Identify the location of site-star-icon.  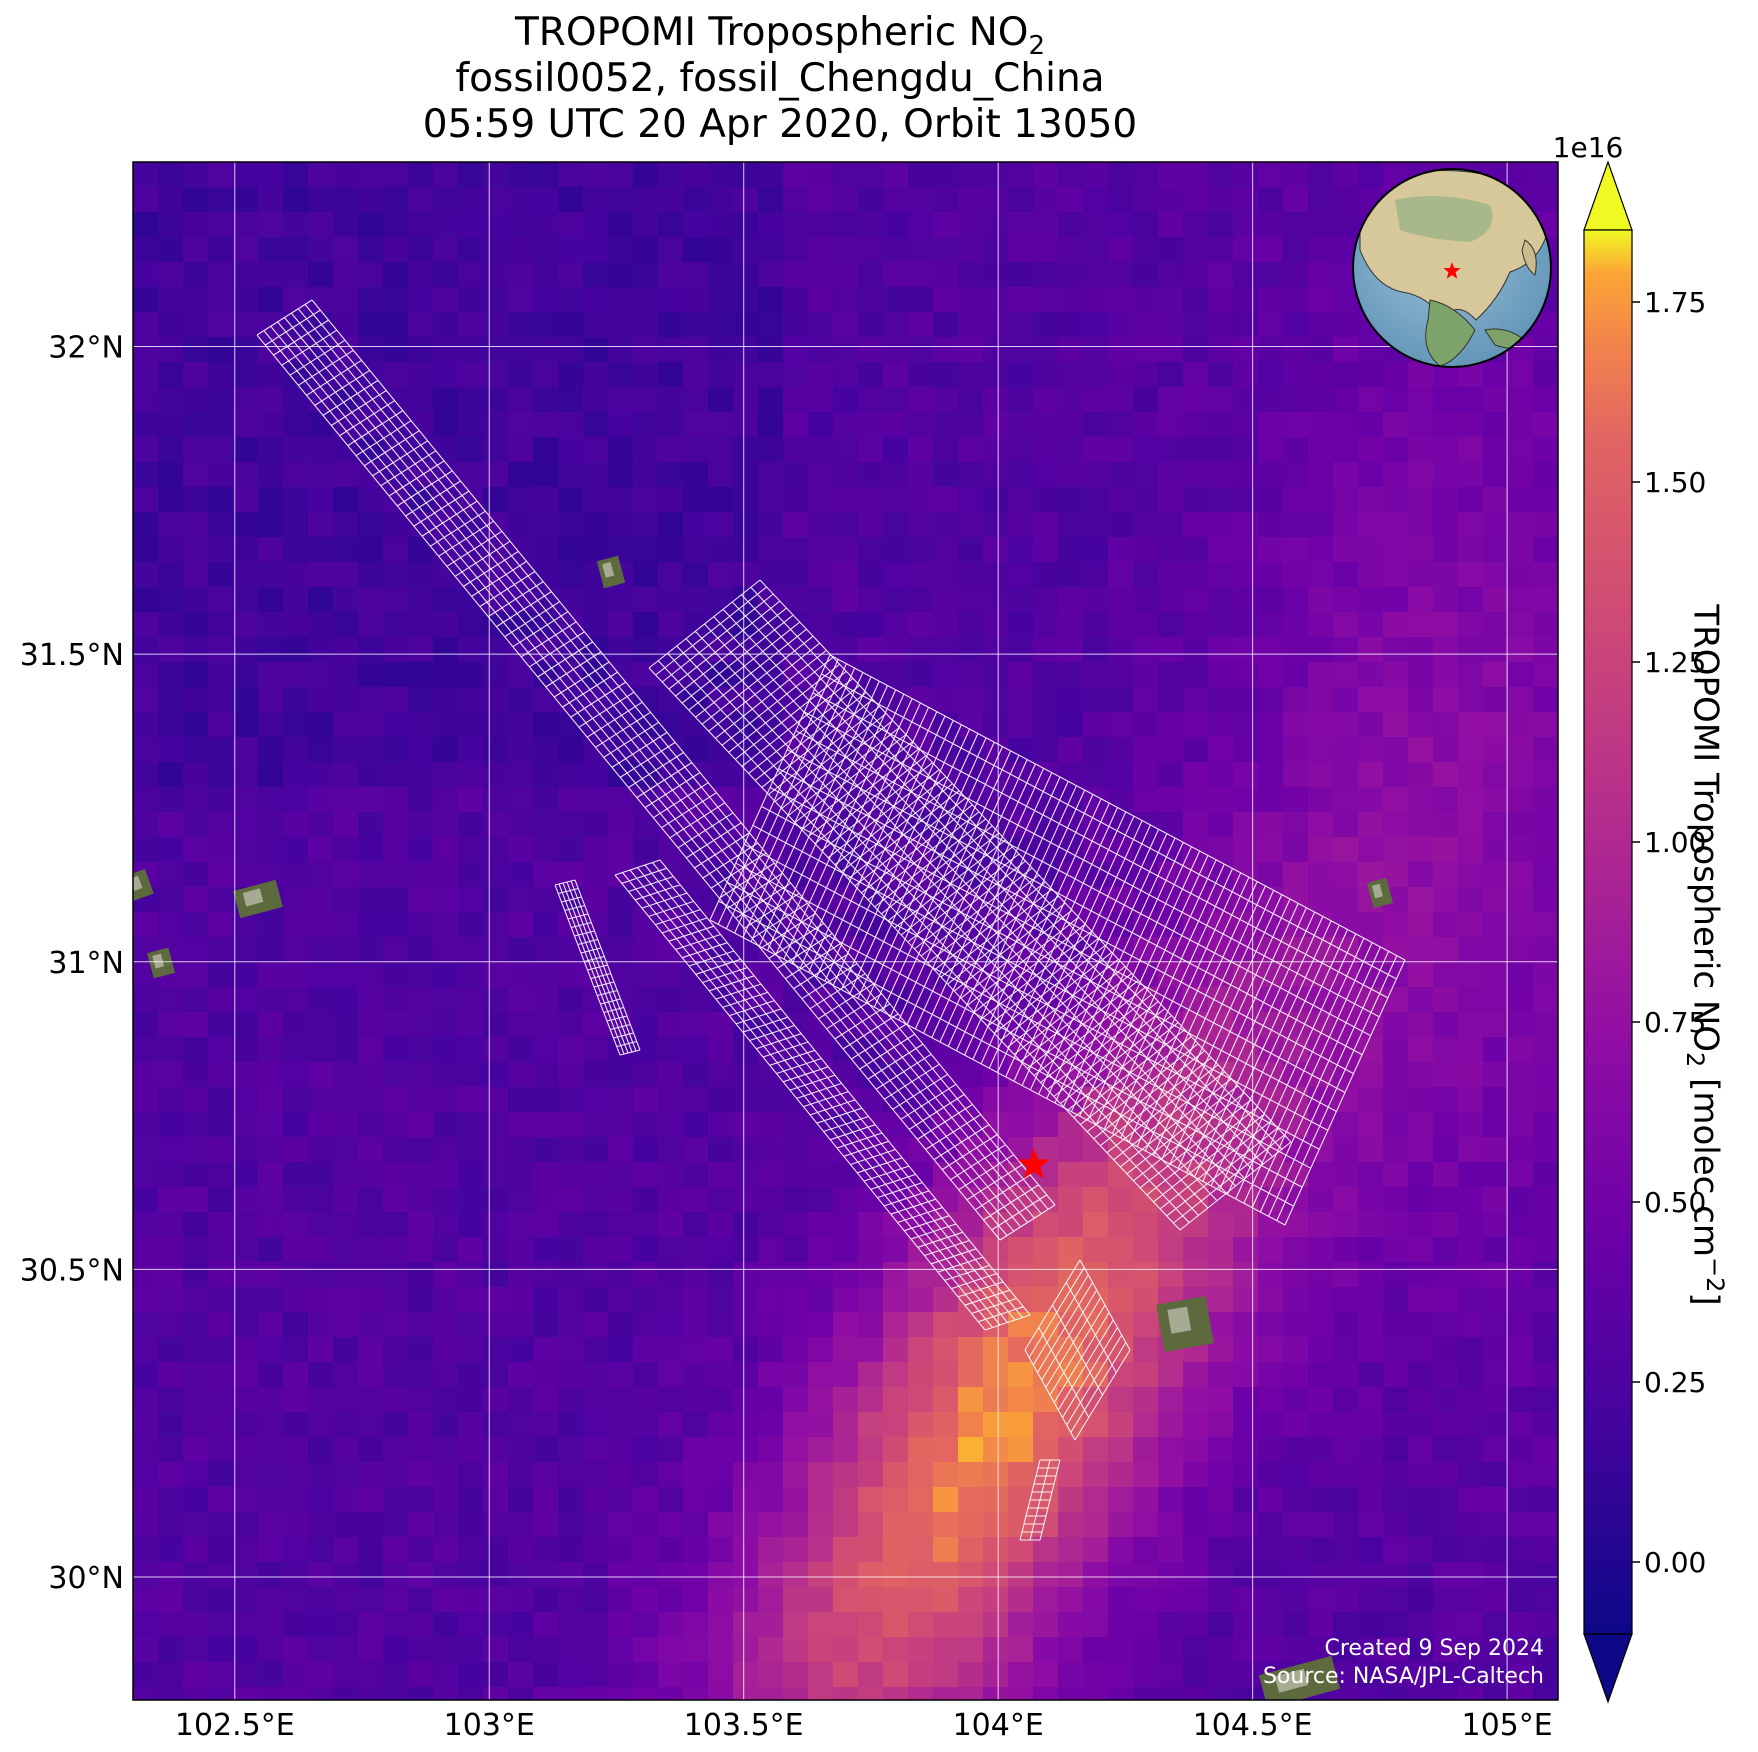
(1033, 1163).